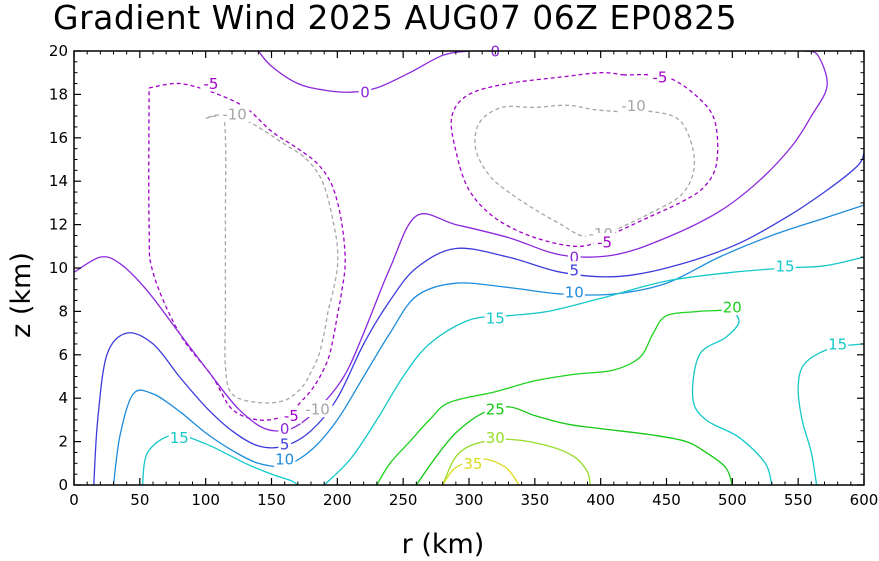 This screenshot has width=879, height=561. I want to click on contour-label-25: 25, so click(495, 410).